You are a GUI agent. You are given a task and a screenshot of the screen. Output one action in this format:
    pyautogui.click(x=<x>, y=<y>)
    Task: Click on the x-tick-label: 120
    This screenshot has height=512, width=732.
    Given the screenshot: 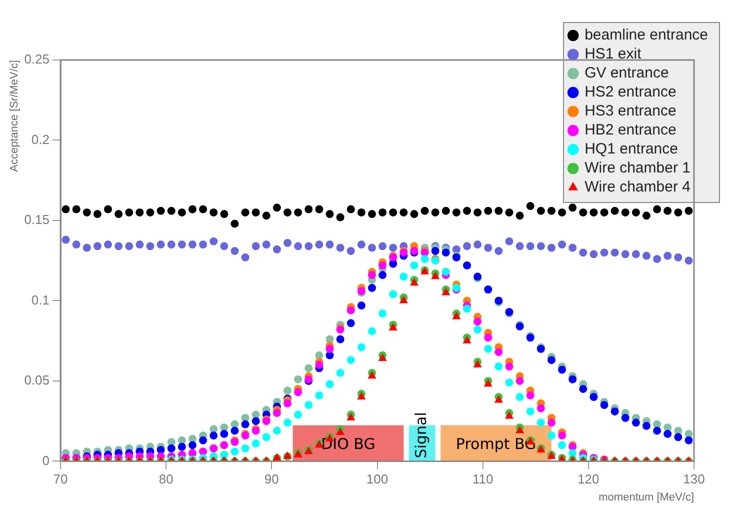 What is the action you would take?
    pyautogui.click(x=589, y=479)
    